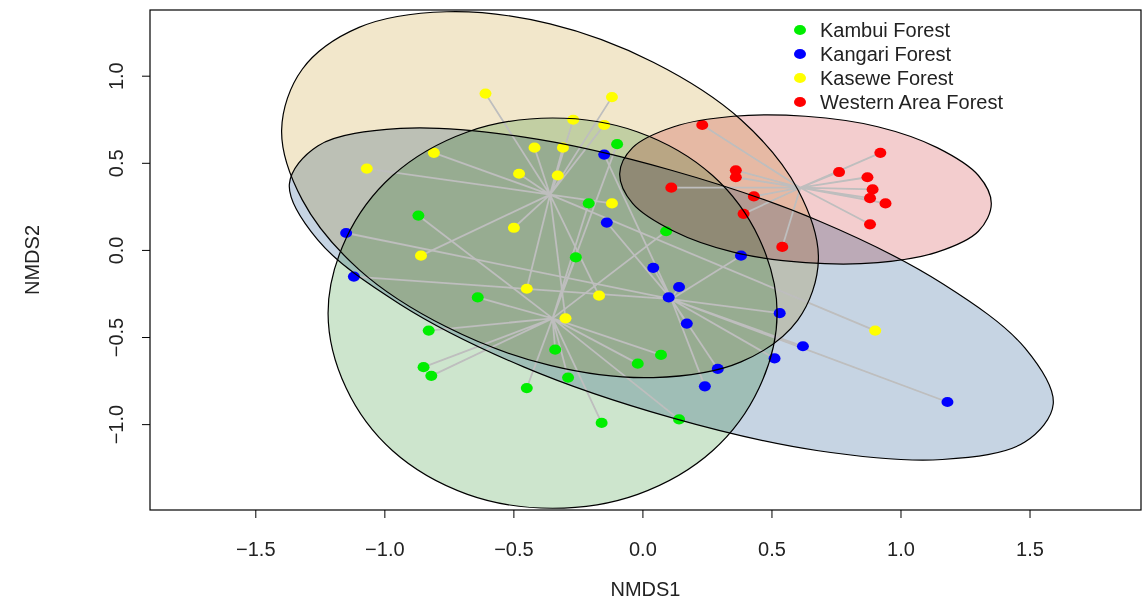 The height and width of the screenshot is (606, 1142). Describe the element at coordinates (1030, 549) in the screenshot. I see `x-tick-label: 1.5` at that location.